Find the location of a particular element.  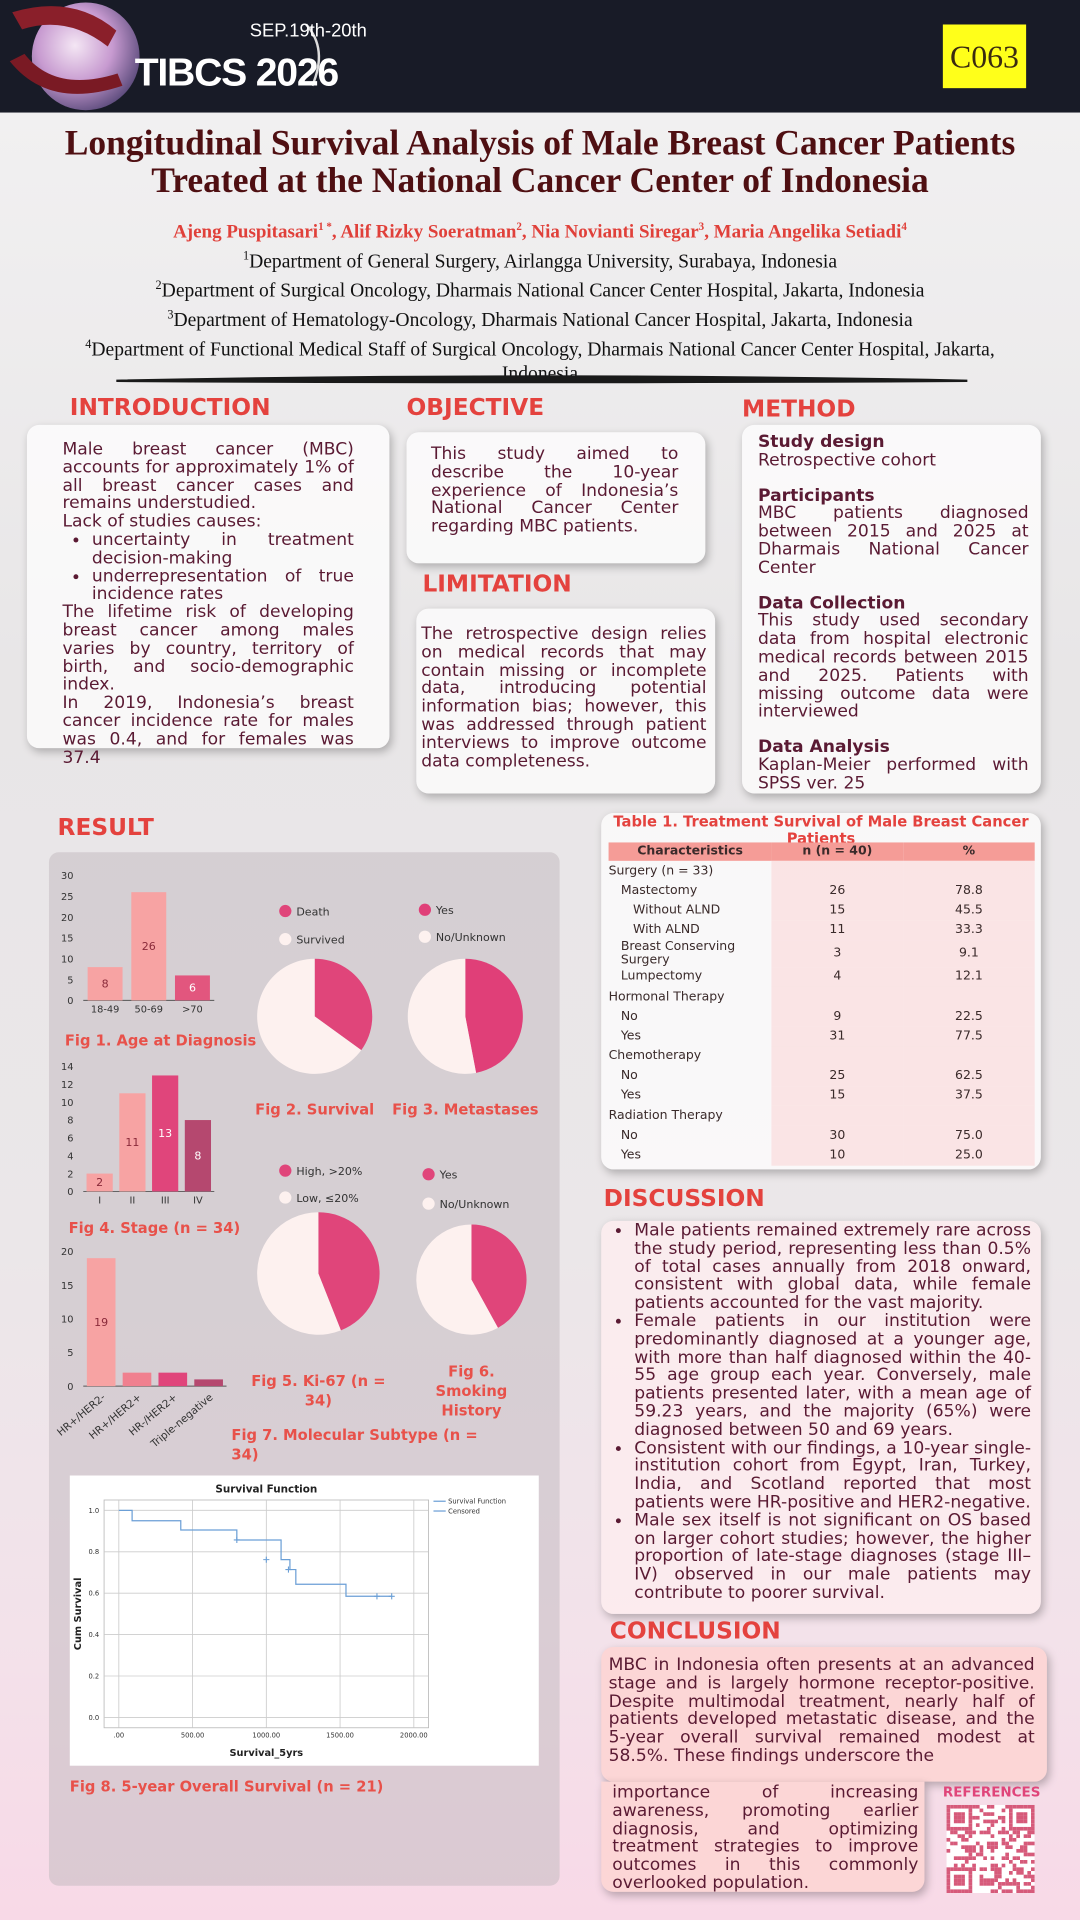

table-row: Yes 15 37.5 is located at coordinates (822, 1095).